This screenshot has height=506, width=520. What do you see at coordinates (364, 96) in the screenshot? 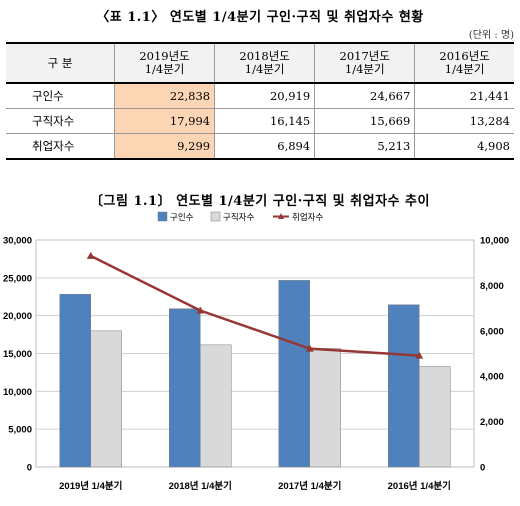
I see `cell: 24,667` at bounding box center [364, 96].